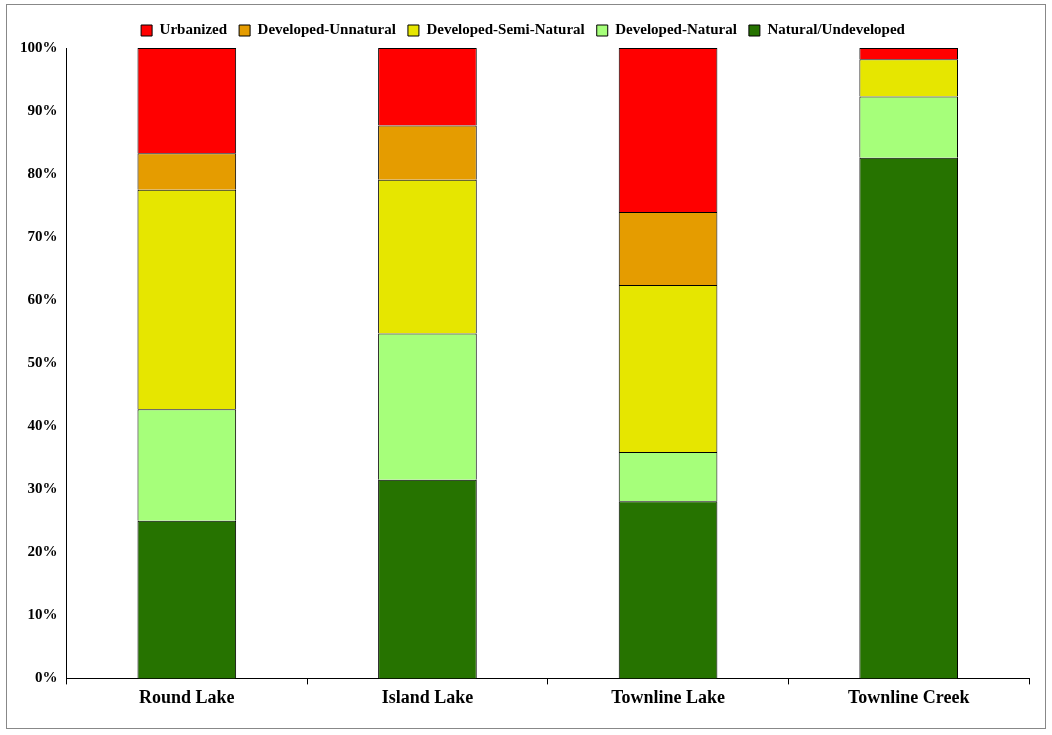 This screenshot has width=1052, height=735. Describe the element at coordinates (42, 235) in the screenshot. I see `y-tick-label: 70%` at that location.